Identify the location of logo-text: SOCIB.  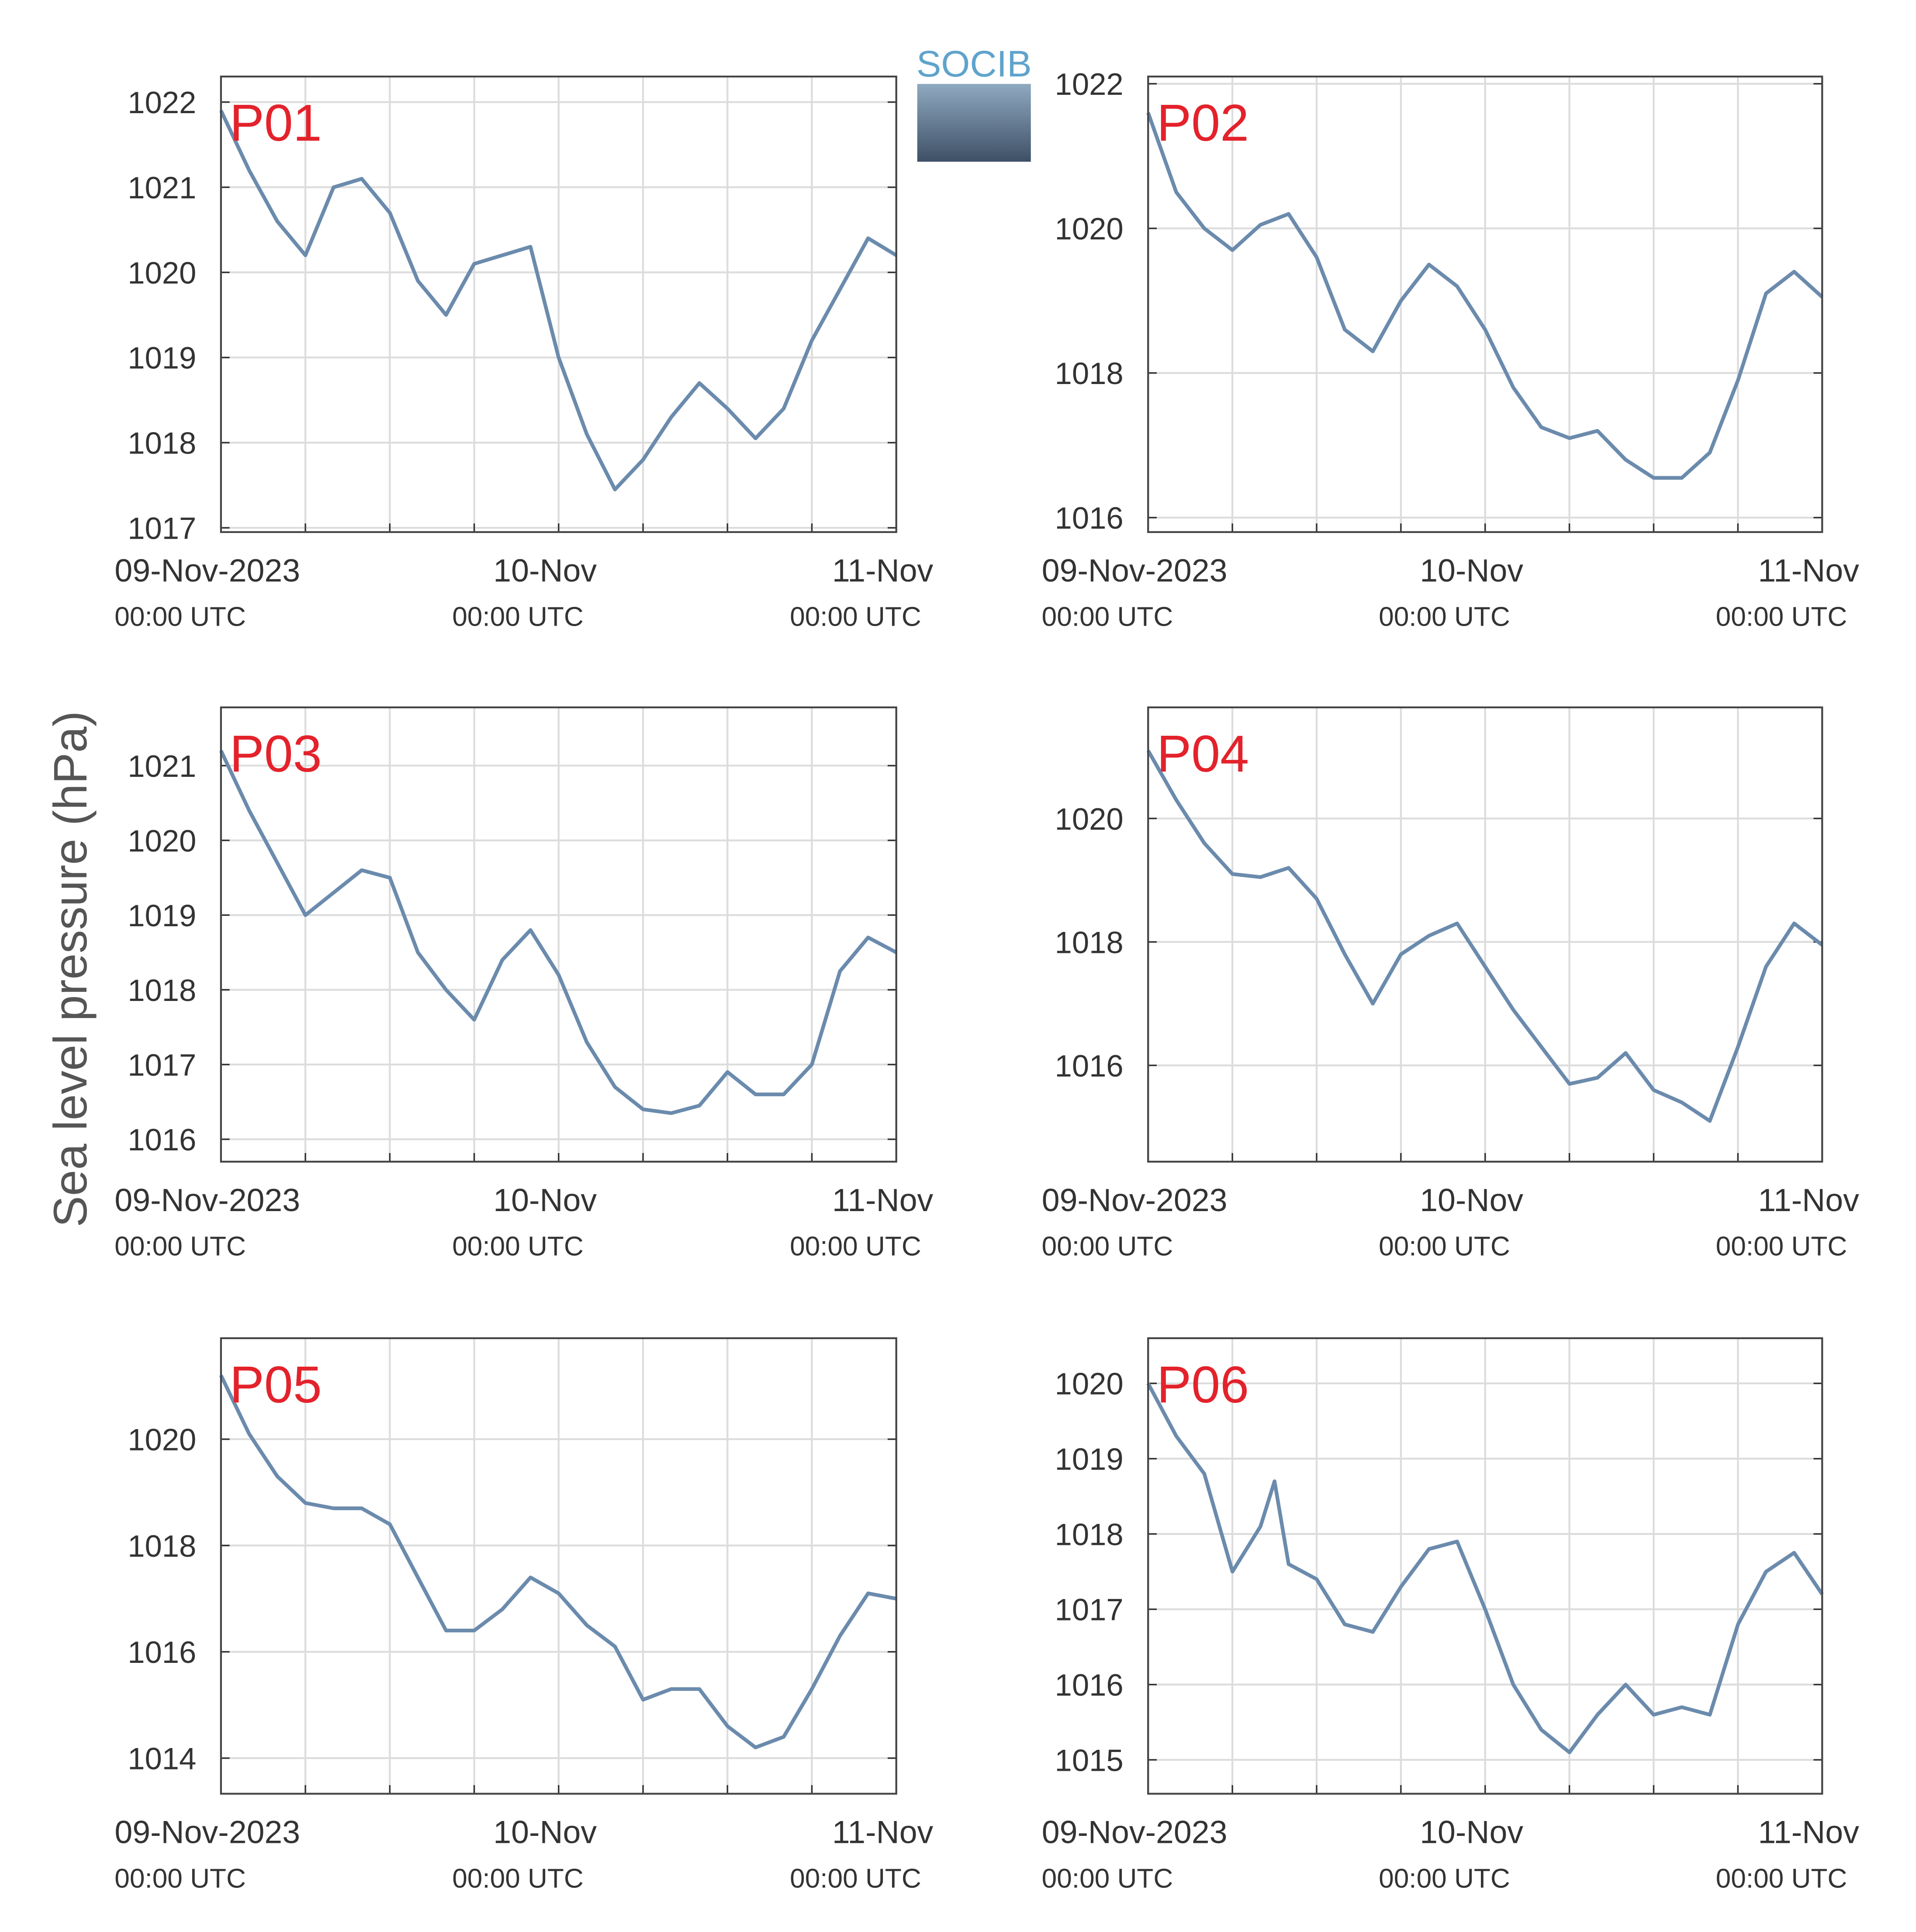
(974, 63).